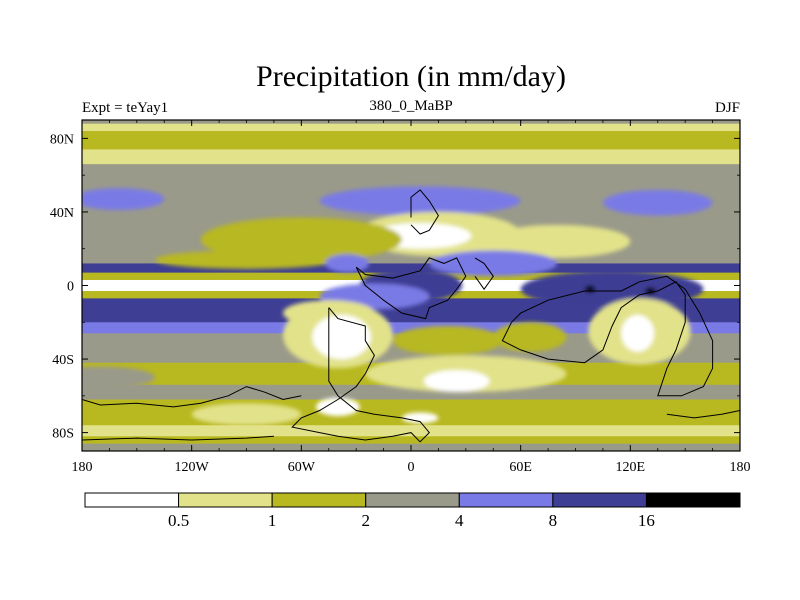  What do you see at coordinates (192, 467) in the screenshot?
I see `x-tick-label-1: 120W` at bounding box center [192, 467].